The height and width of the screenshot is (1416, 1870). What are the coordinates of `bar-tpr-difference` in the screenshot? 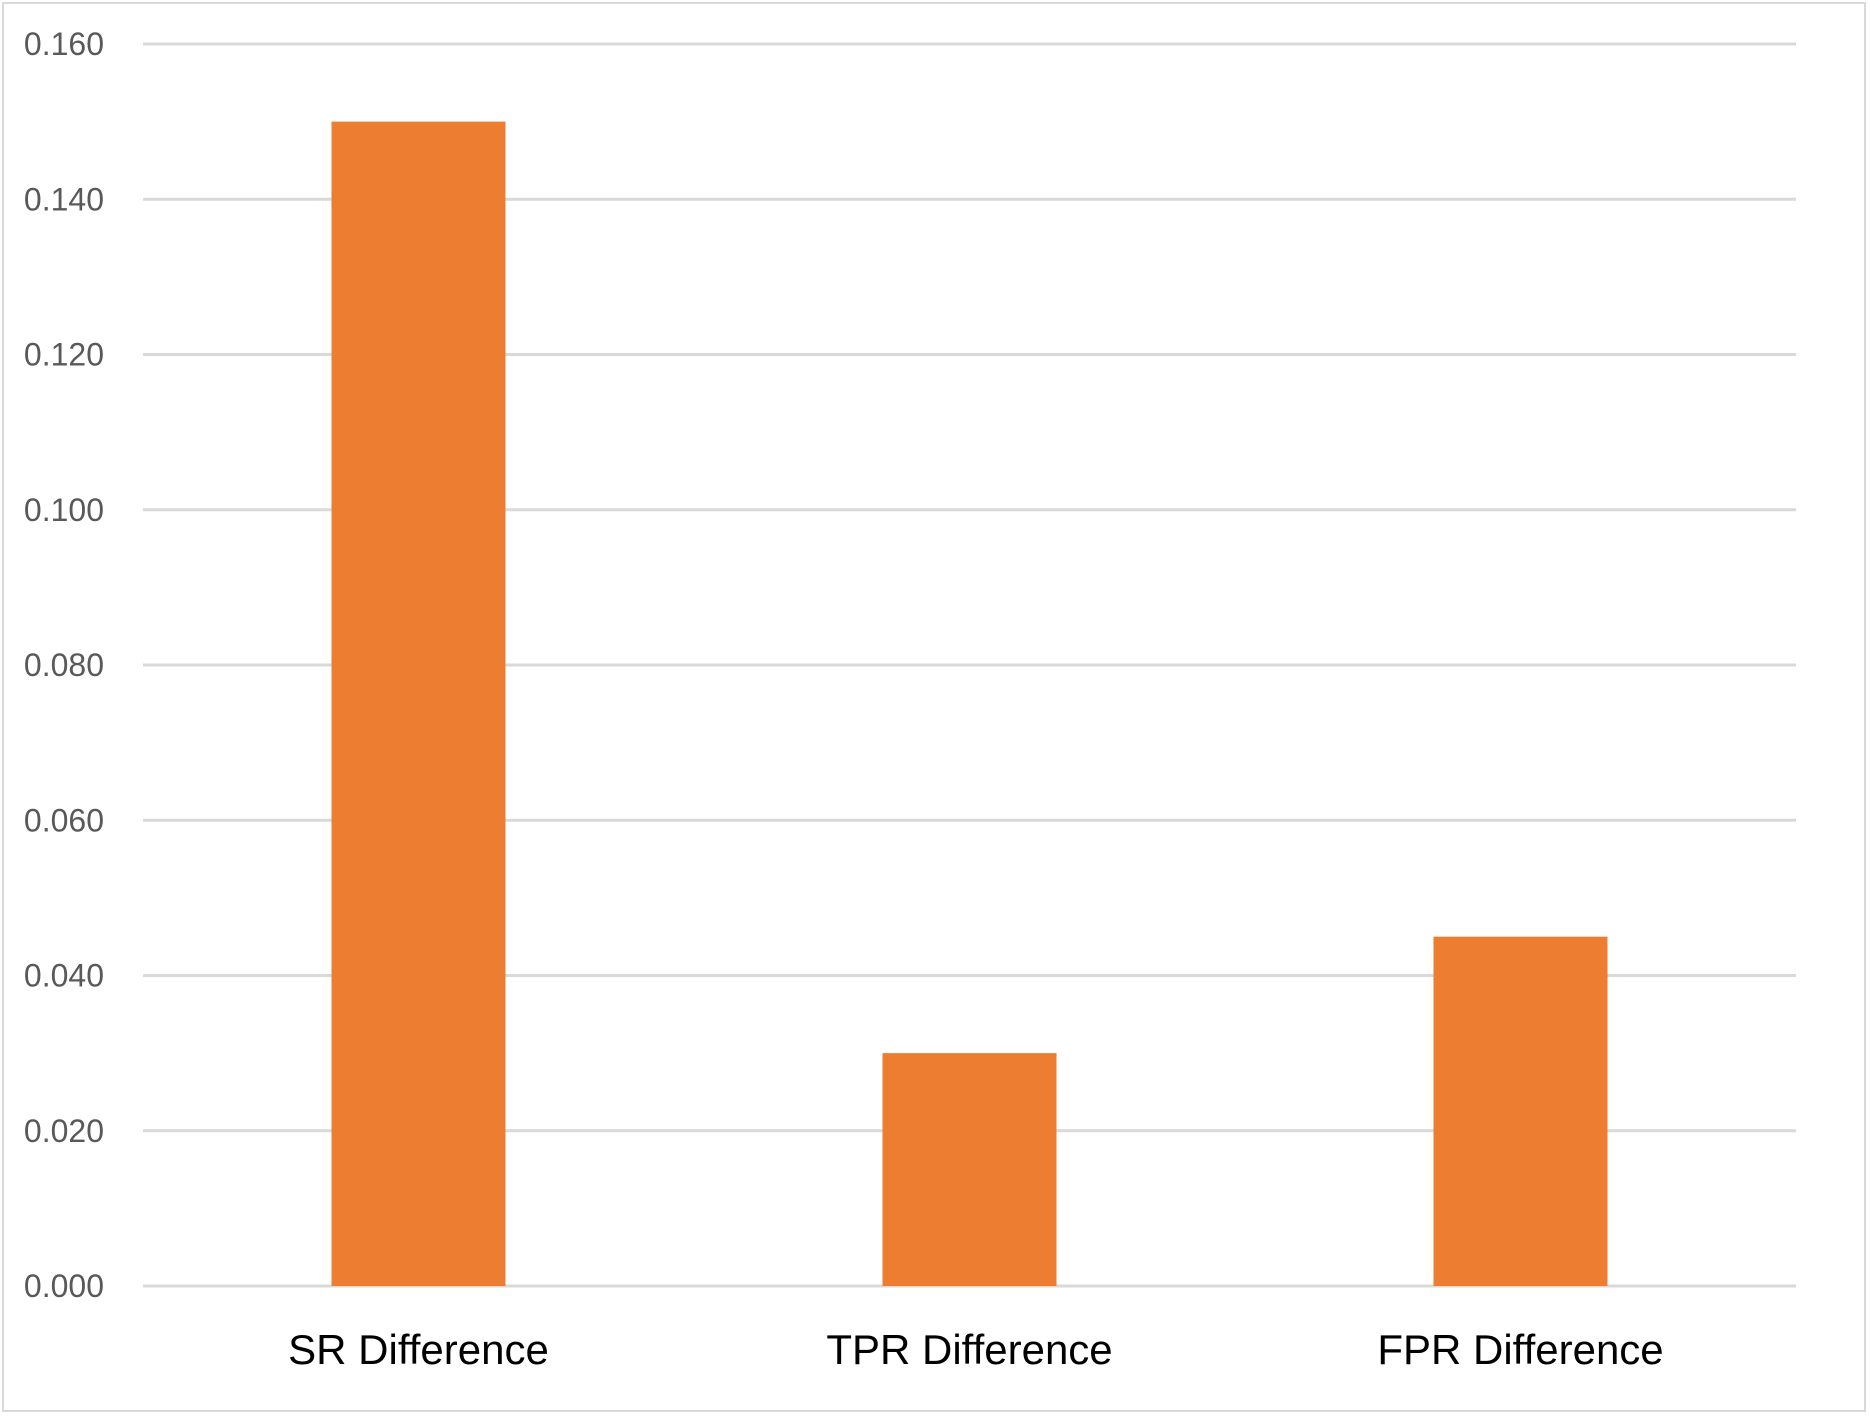 It's located at (969, 1169).